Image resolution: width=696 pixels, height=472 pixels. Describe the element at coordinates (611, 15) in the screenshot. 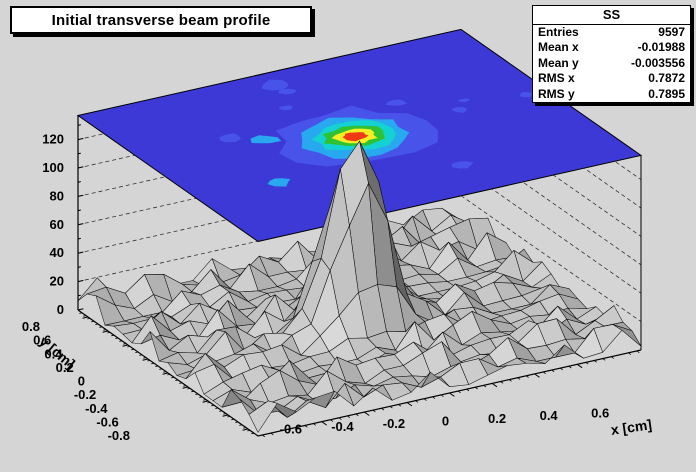

I see `stats-title: SS` at that location.